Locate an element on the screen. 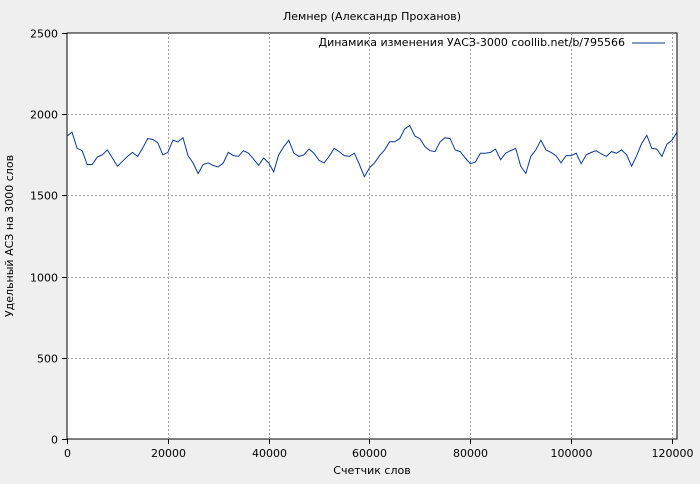  x-tick-label: 80000 is located at coordinates (470, 453).